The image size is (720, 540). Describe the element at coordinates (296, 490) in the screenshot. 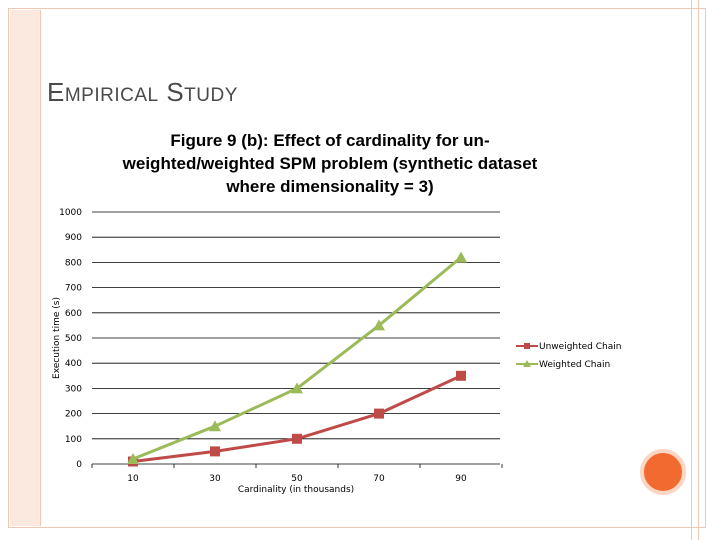

I see `x-axis-label: Cardinality (in thousands)` at that location.